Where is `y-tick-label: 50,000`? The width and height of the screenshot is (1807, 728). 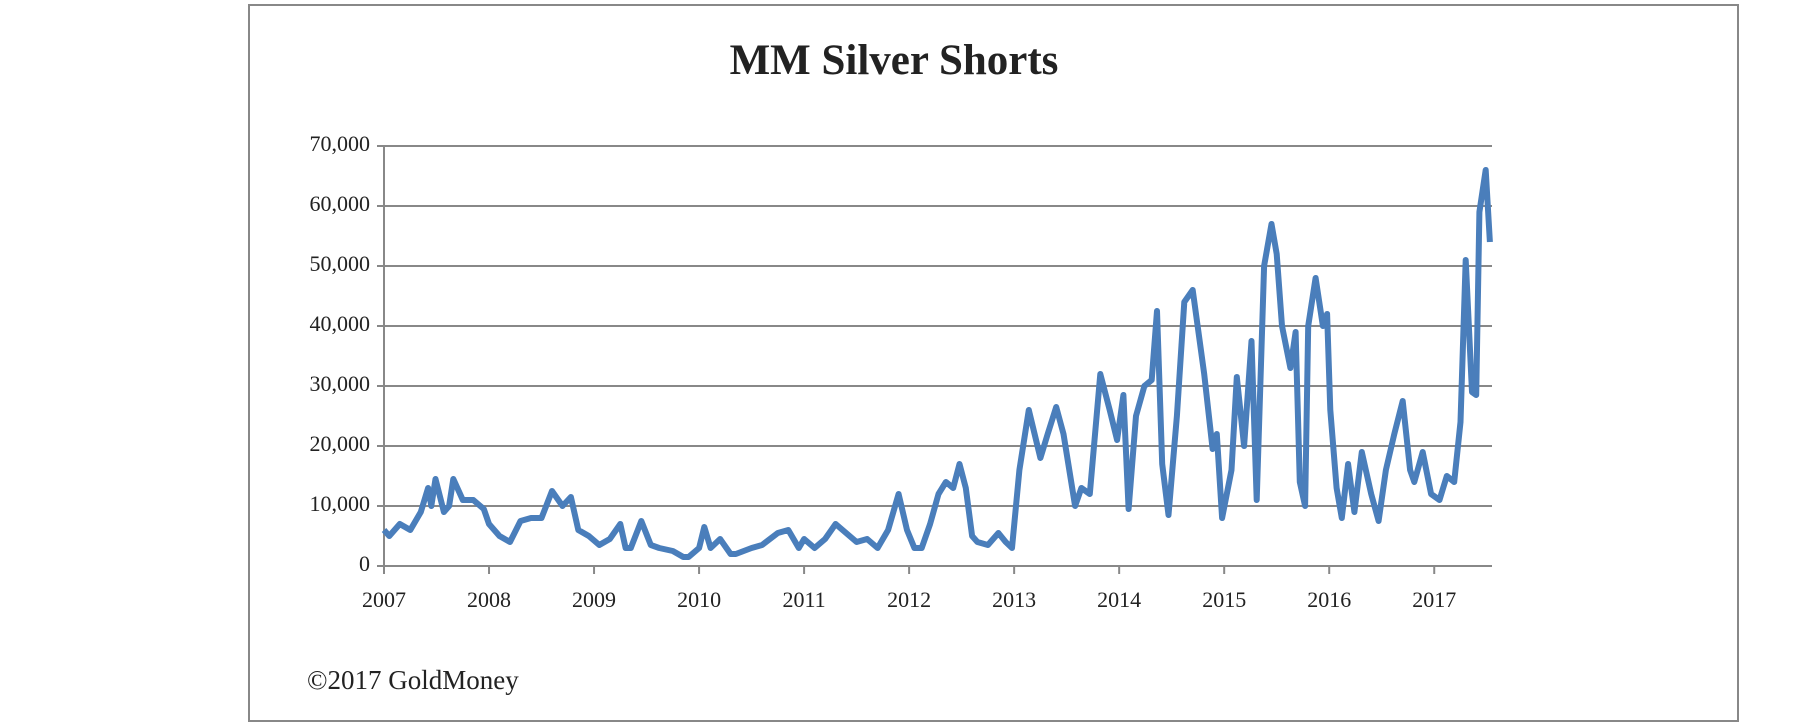 y-tick-label: 50,000 is located at coordinates (340, 263).